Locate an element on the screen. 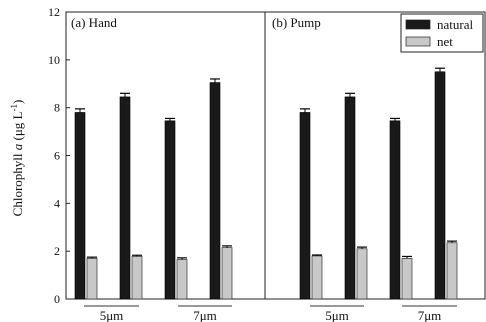 The image size is (486, 322). y-tick-label: 12 is located at coordinates (54, 12).